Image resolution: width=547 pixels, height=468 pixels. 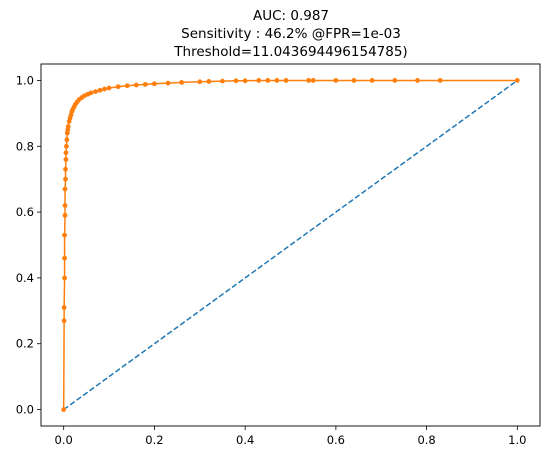 I want to click on x-tick-label: 0.6, so click(x=336, y=440).